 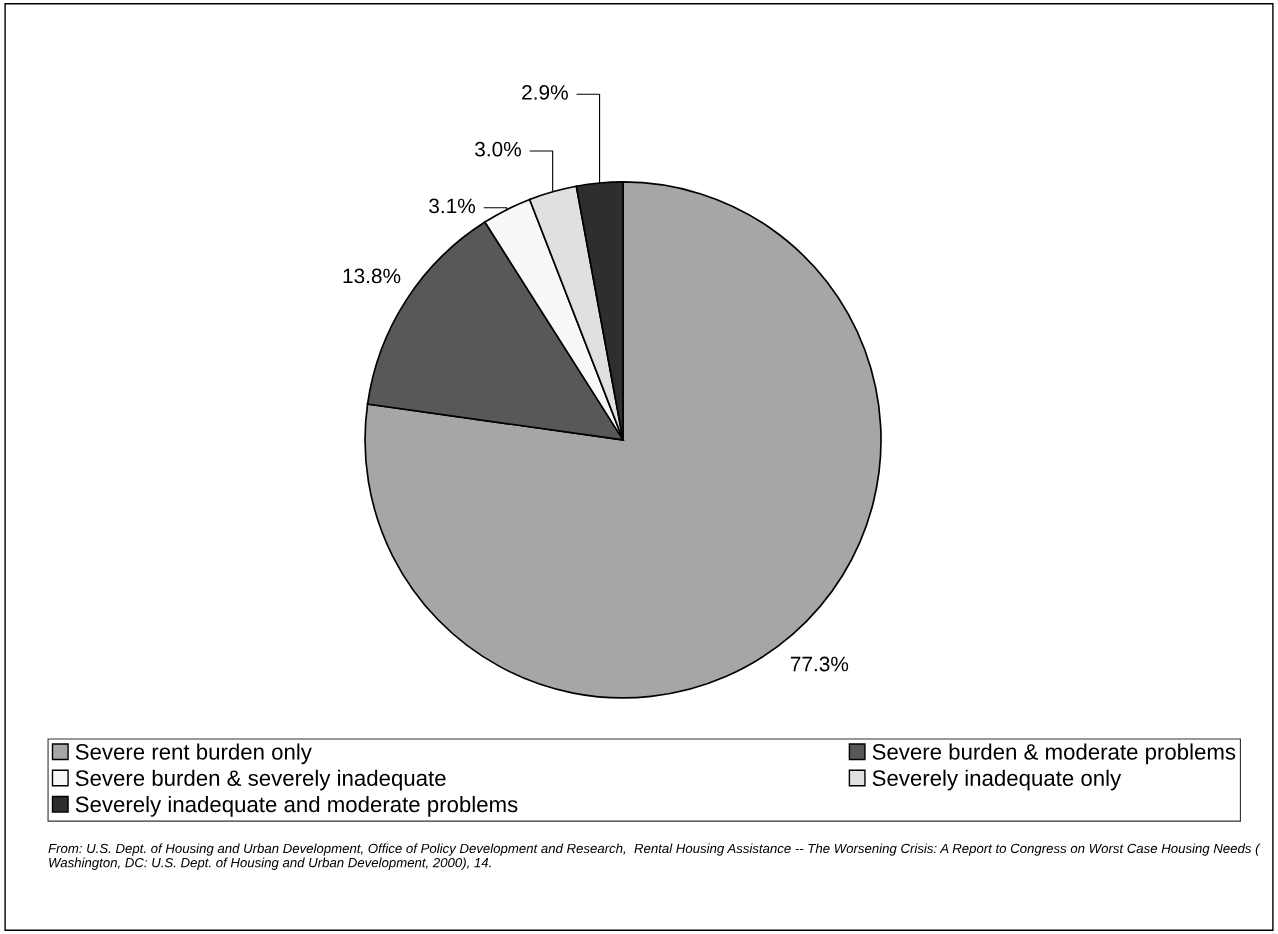 What do you see at coordinates (654, 856) in the screenshot?
I see `text: From: U.S. Dept. of Housing and Urban Development, Office of Policy Development and Research, Rental Housing Assistance -- The Worsening Crisis: A Report to Congress on Worst Case Housing Needs ( Washington, DC: U.S. Dept. of Housing and Urban Development, 2000), 14.` at bounding box center [654, 856].